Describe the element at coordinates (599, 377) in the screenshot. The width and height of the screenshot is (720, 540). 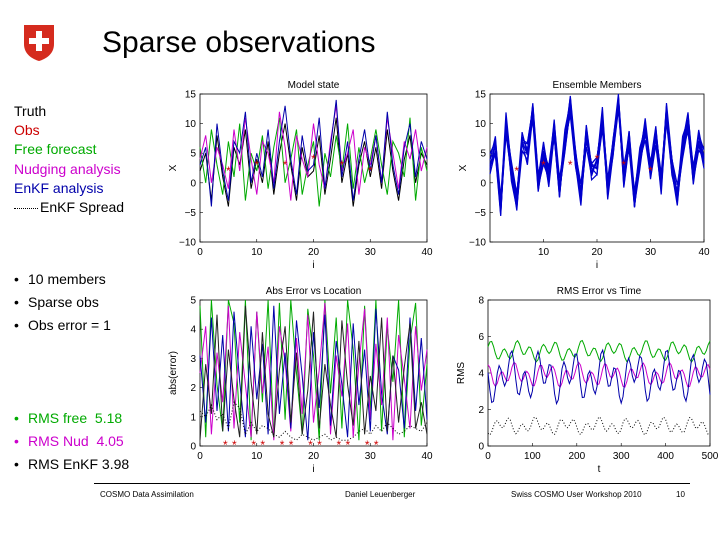
I see `series-line-enkf-analysis` at that location.